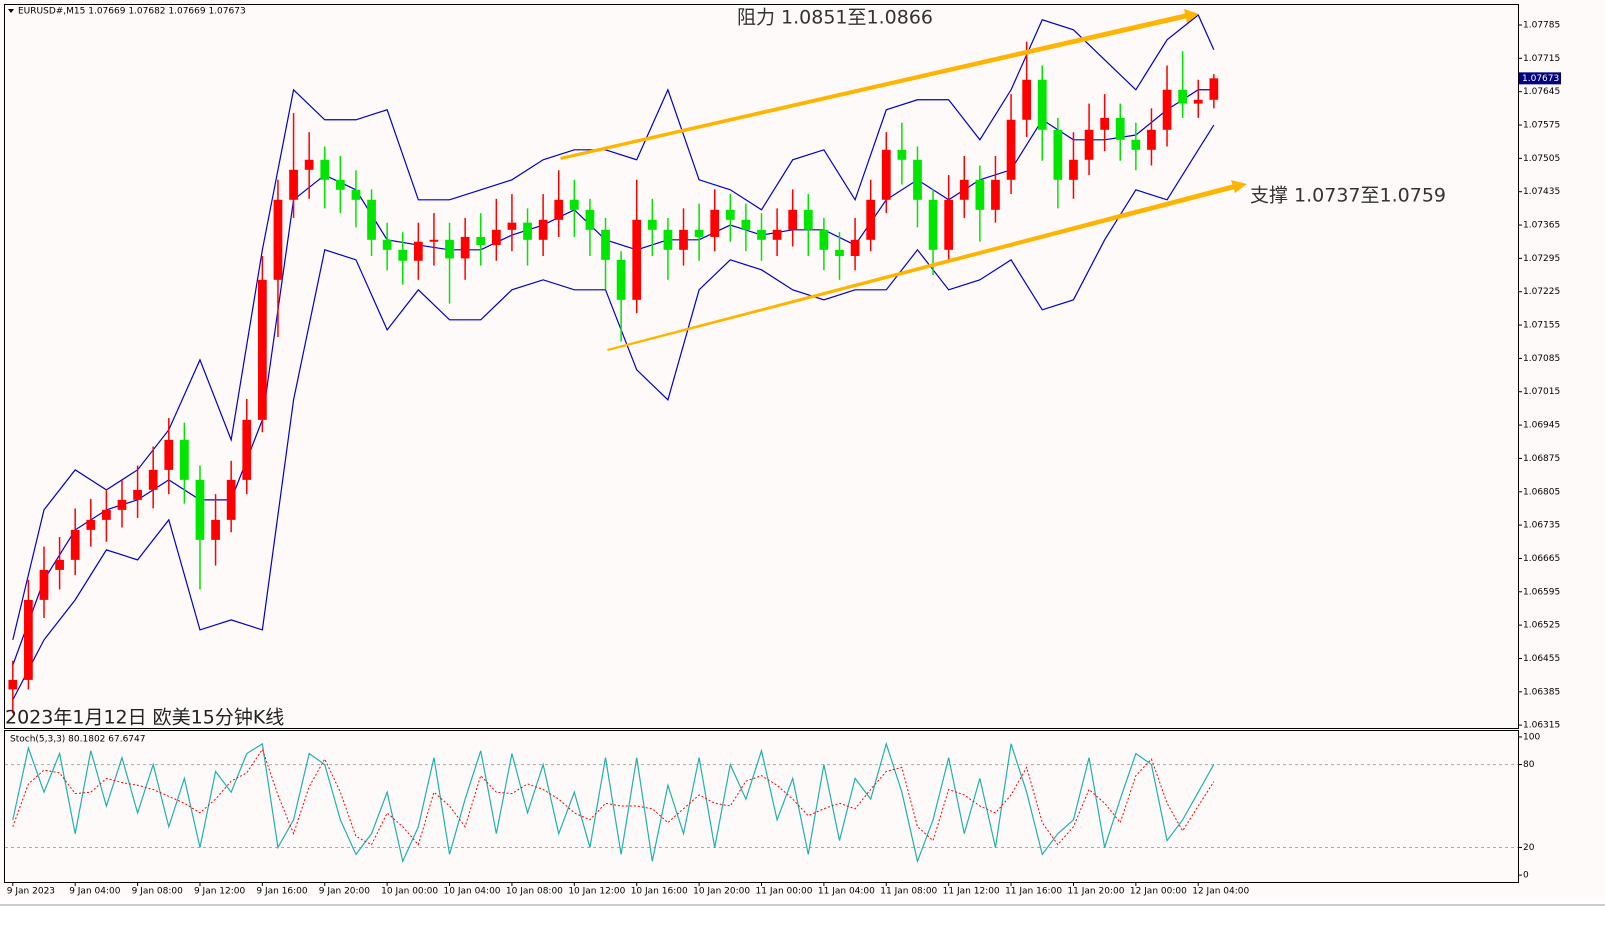 This screenshot has width=1605, height=928. What do you see at coordinates (282, 892) in the screenshot?
I see `x-tick-label: 9 Jan 16:00` at bounding box center [282, 892].